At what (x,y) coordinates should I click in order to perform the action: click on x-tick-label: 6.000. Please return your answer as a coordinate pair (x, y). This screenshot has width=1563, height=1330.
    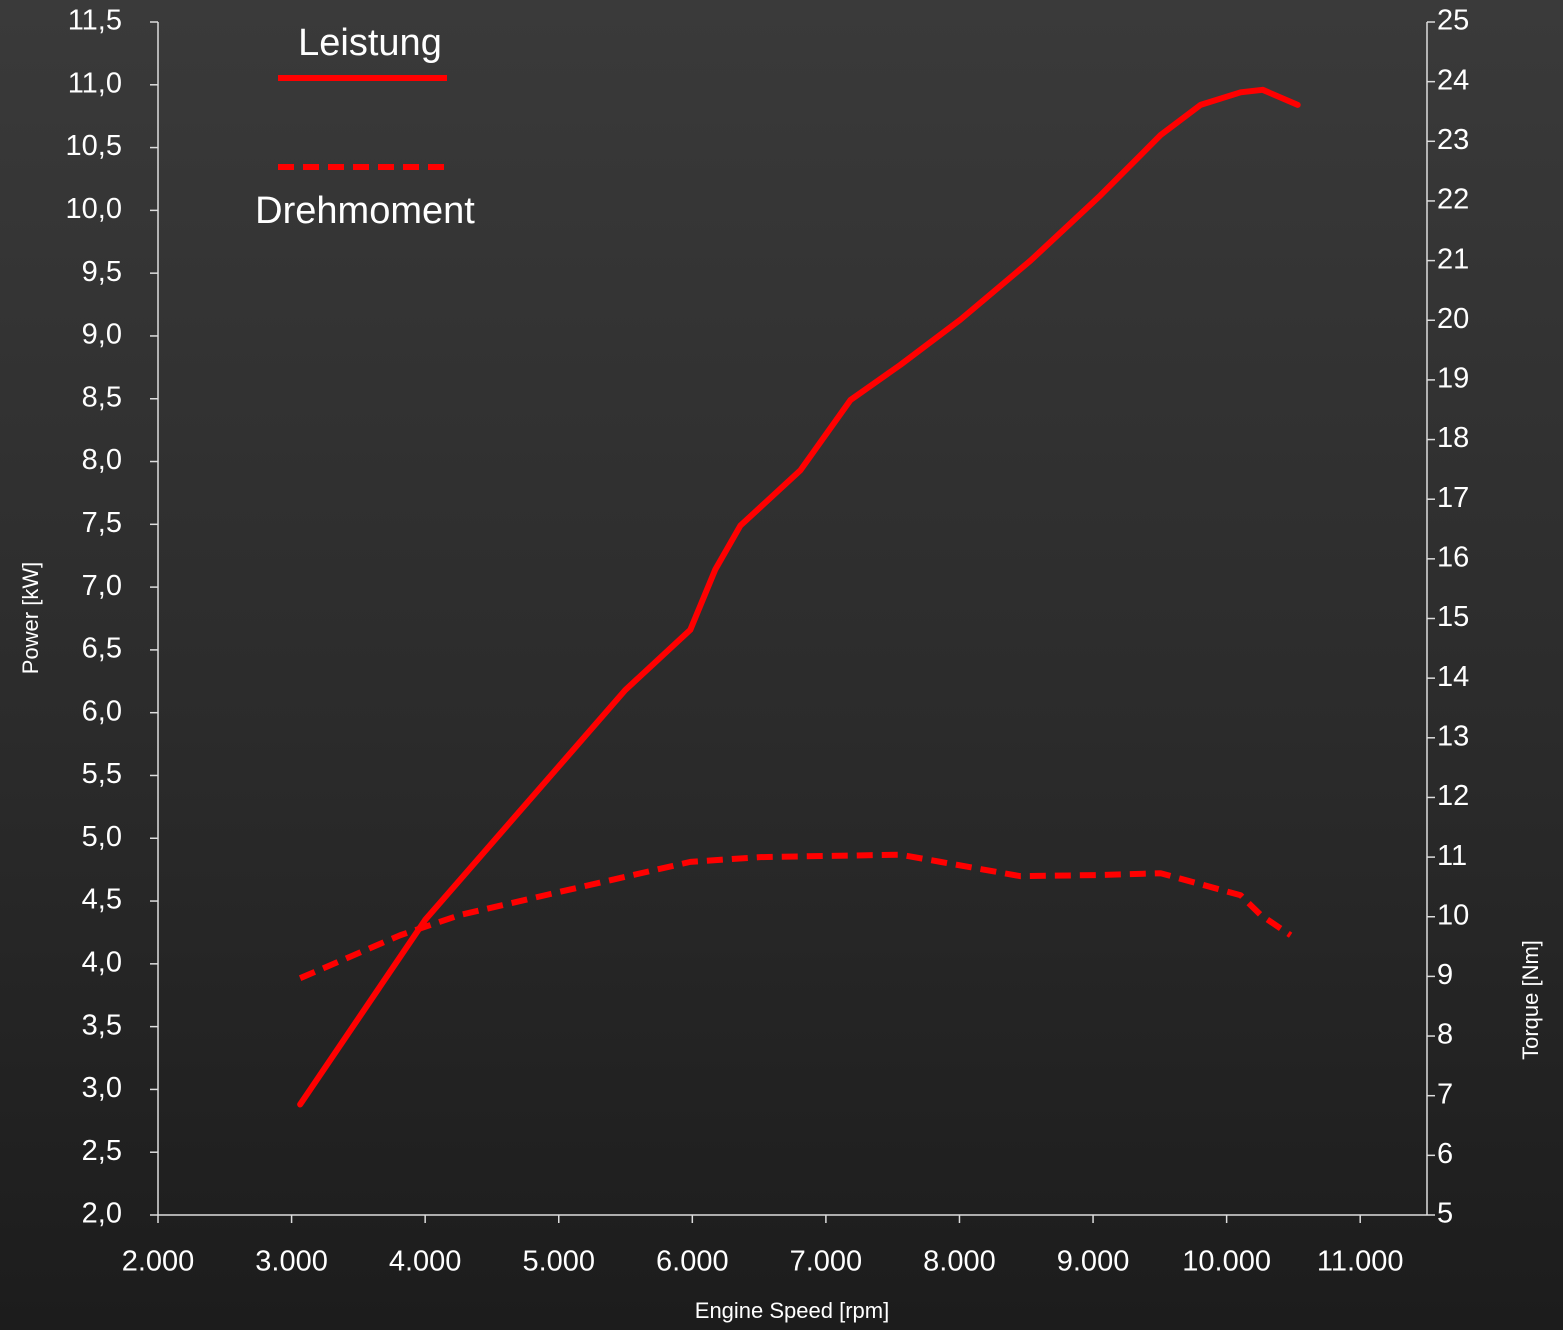
    Looking at the image, I should click on (692, 1262).